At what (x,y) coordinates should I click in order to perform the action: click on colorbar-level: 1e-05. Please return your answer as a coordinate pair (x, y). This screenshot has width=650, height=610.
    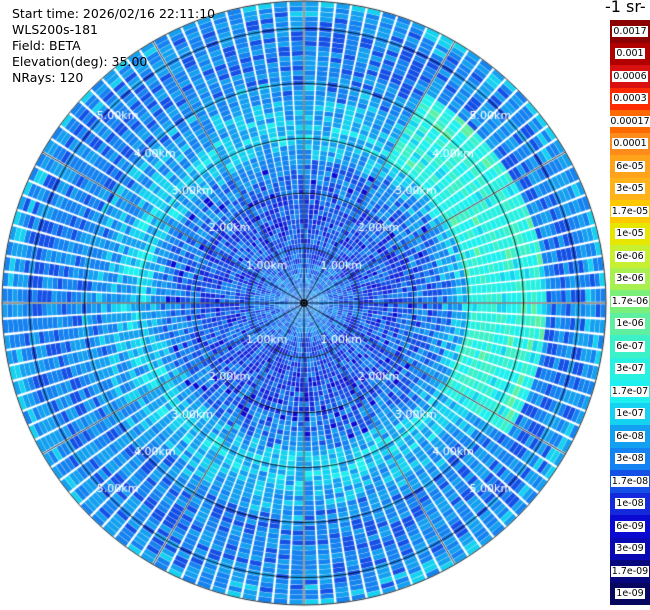
    Looking at the image, I should click on (630, 233).